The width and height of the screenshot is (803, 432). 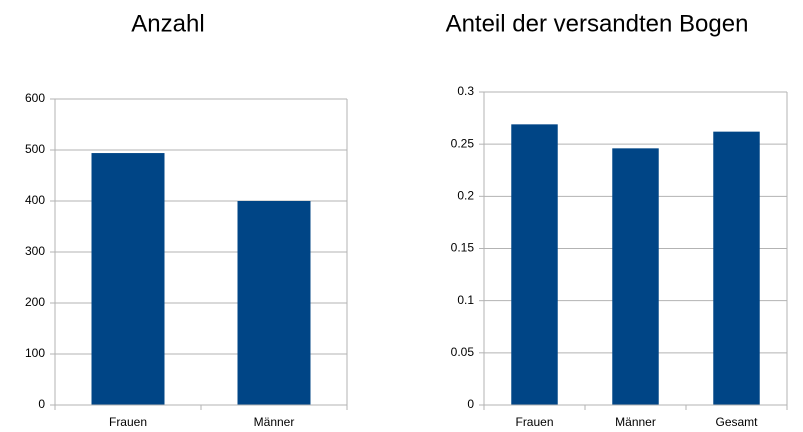 What do you see at coordinates (736, 422) in the screenshot?
I see `x-tick-label: Gesamt` at bounding box center [736, 422].